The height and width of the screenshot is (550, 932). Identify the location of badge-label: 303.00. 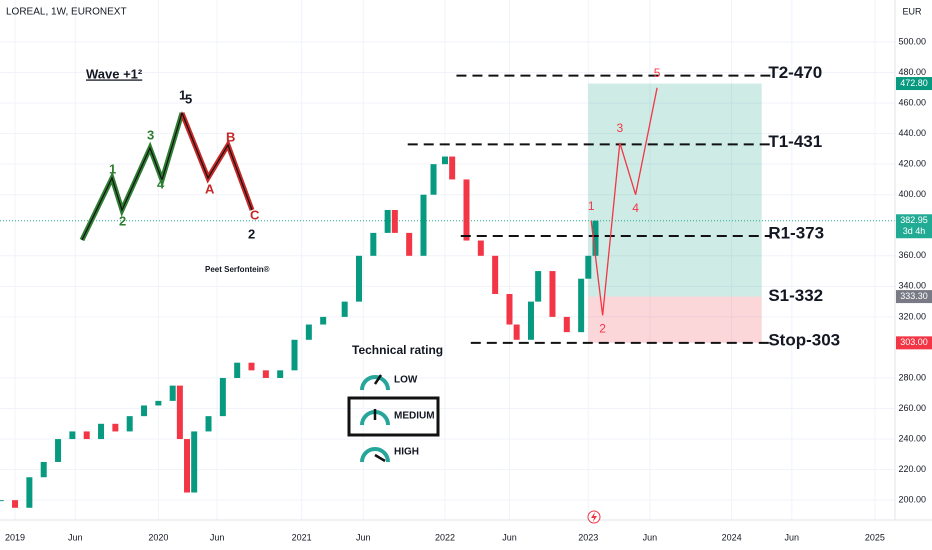
(914, 342).